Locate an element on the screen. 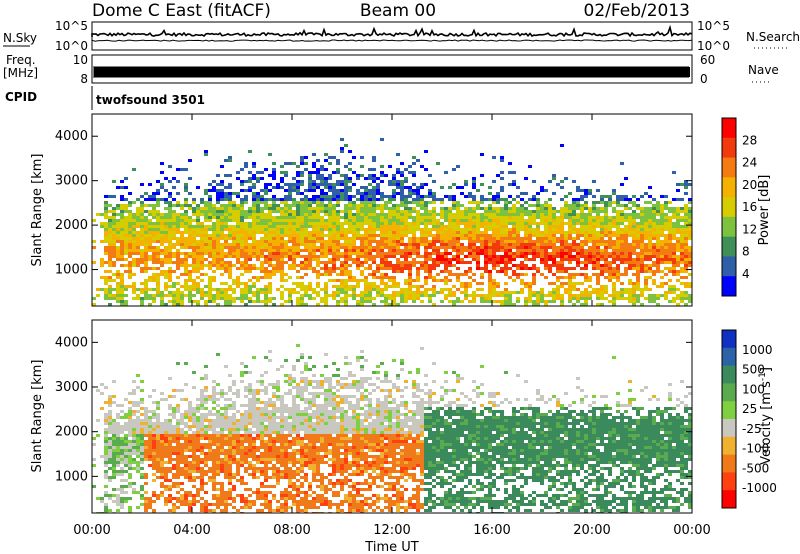 This screenshot has width=800, height=554. nave-bottom-tick: 0 is located at coordinates (704, 79).